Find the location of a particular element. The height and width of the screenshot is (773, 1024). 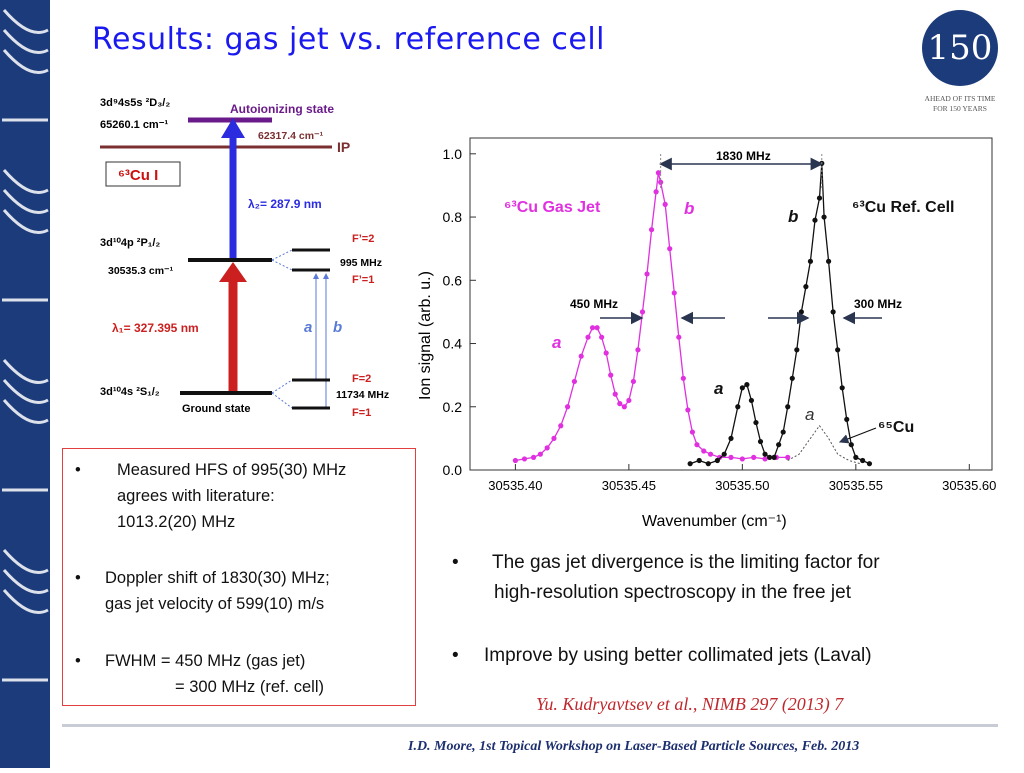

x-axis-label: Wavenumber (cm⁻¹) is located at coordinates (714, 521).